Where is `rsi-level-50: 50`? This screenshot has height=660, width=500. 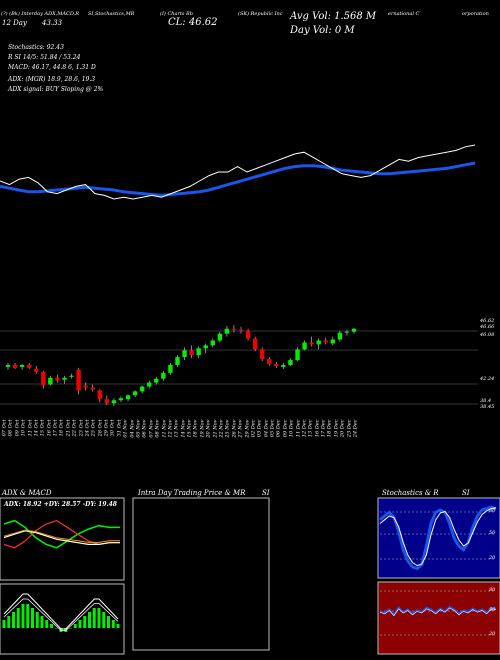 rsi-level-50: 50 is located at coordinates (492, 610).